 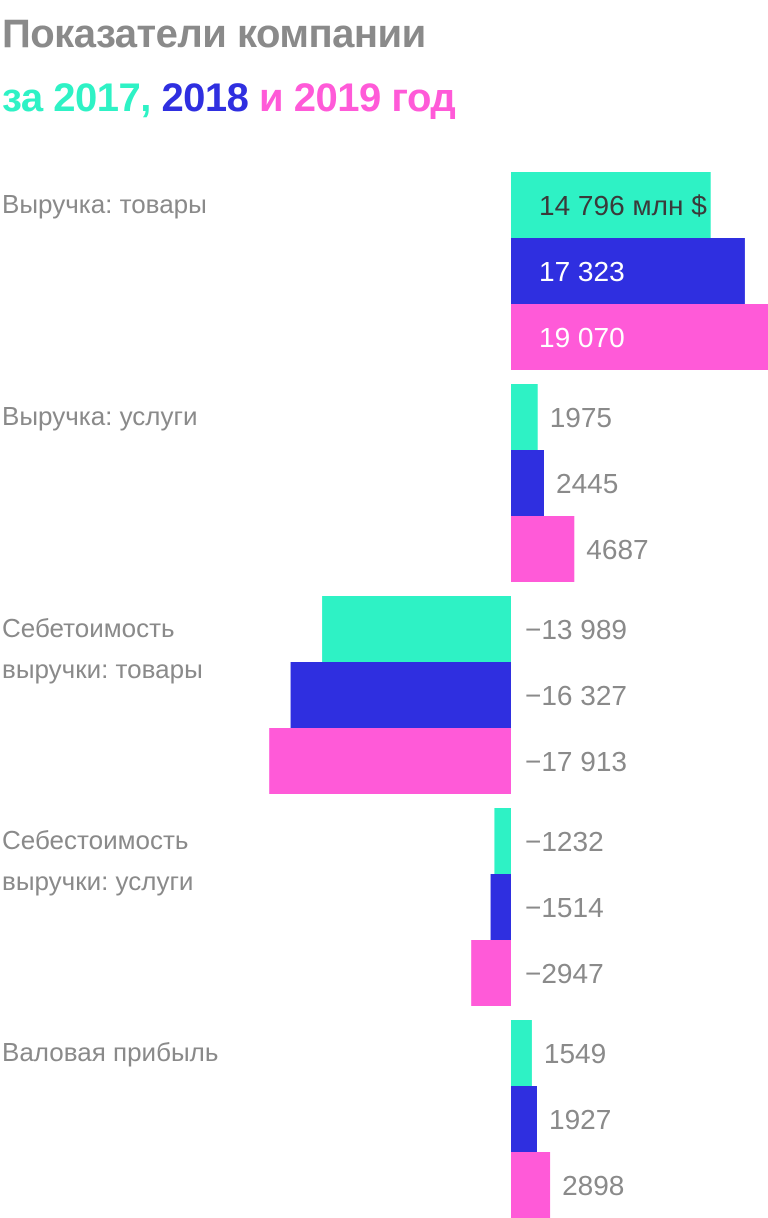 I want to click on value-label-cat-2-2017: −13 989, so click(x=576, y=629).